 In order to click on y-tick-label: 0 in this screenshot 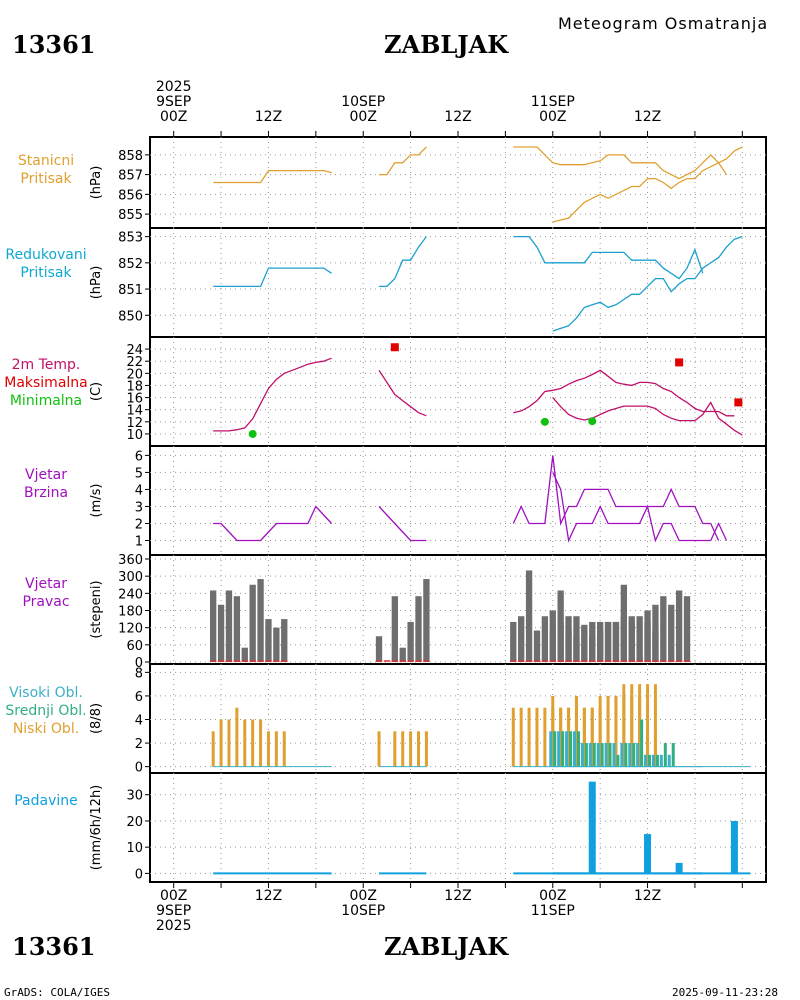, I will do `click(139, 663)`.